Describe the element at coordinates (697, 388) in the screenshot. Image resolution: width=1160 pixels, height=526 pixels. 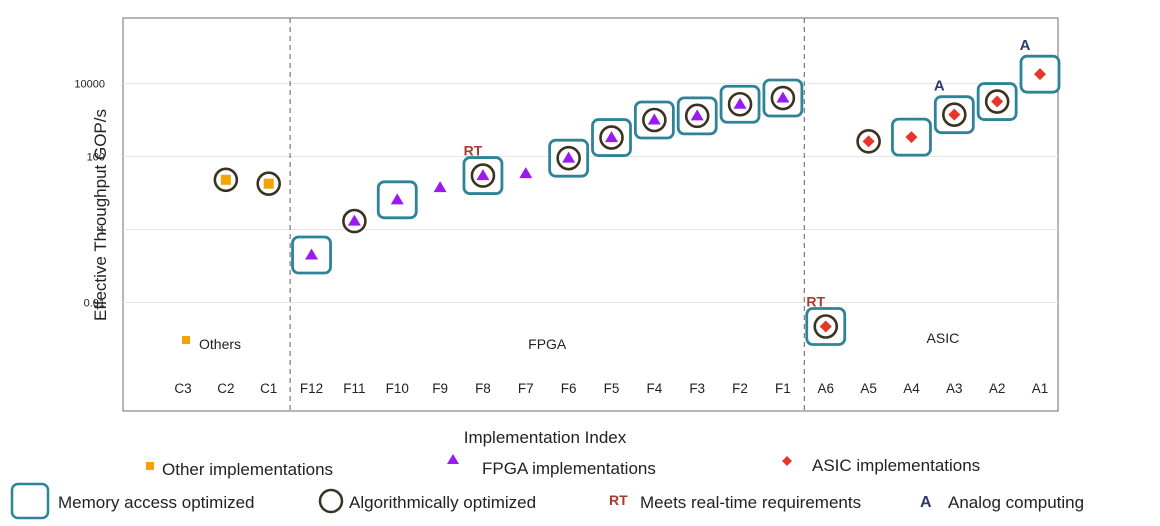
I see `x-tick-label: F3` at that location.